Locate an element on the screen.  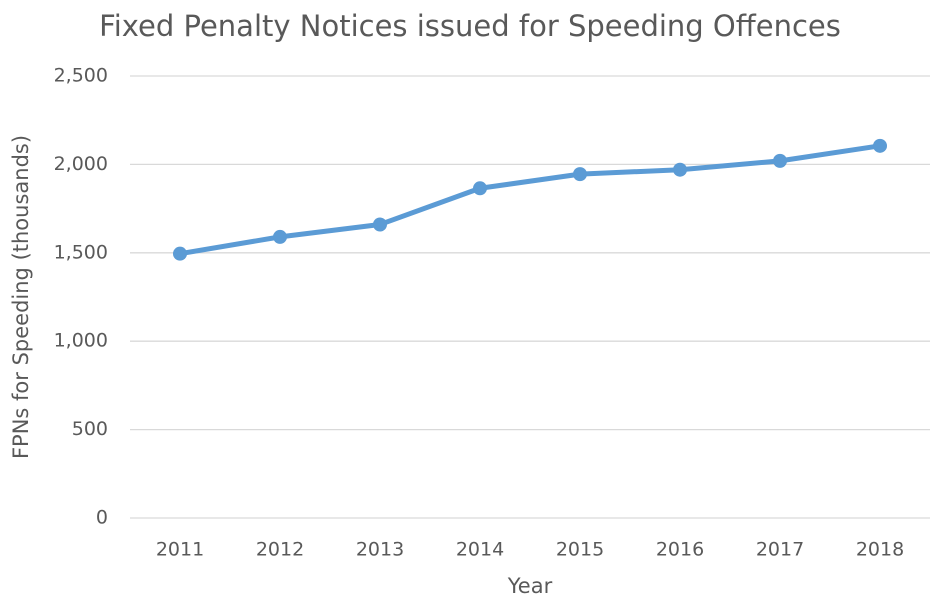
y-tick-label: 500 is located at coordinates (90, 429).